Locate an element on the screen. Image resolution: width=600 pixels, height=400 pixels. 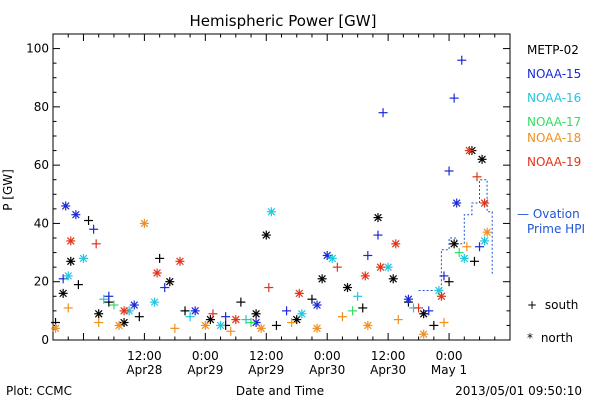
y-tick-label: 20 is located at coordinates (41, 282).